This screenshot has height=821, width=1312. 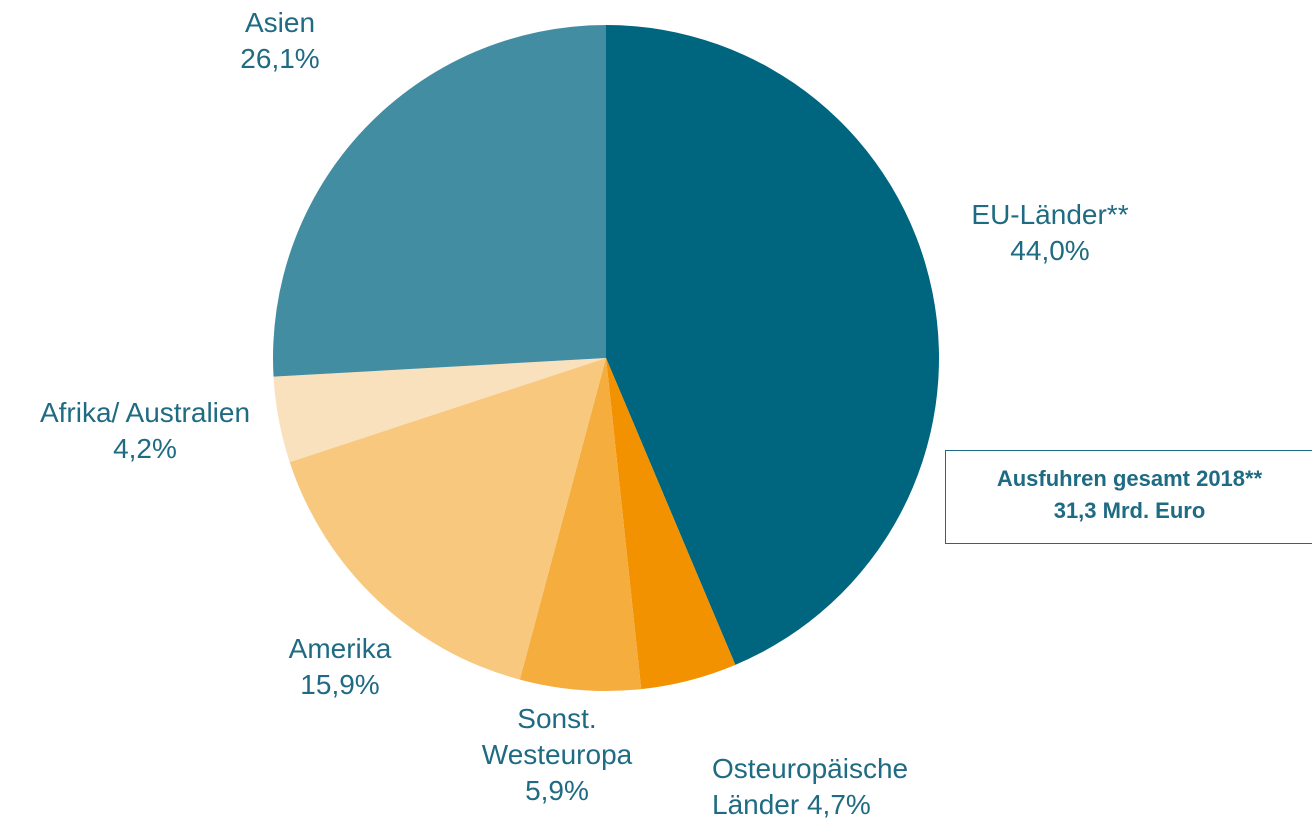 I want to click on value-label: 15,9%, so click(x=340, y=684).